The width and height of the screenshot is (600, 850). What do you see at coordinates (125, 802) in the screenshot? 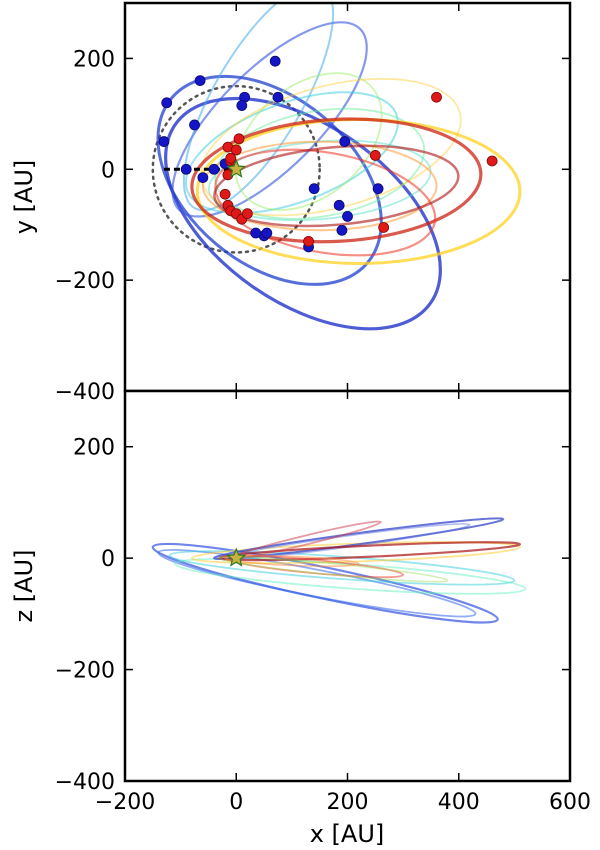
I see `bottom-x-tick-label: −200` at bounding box center [125, 802].